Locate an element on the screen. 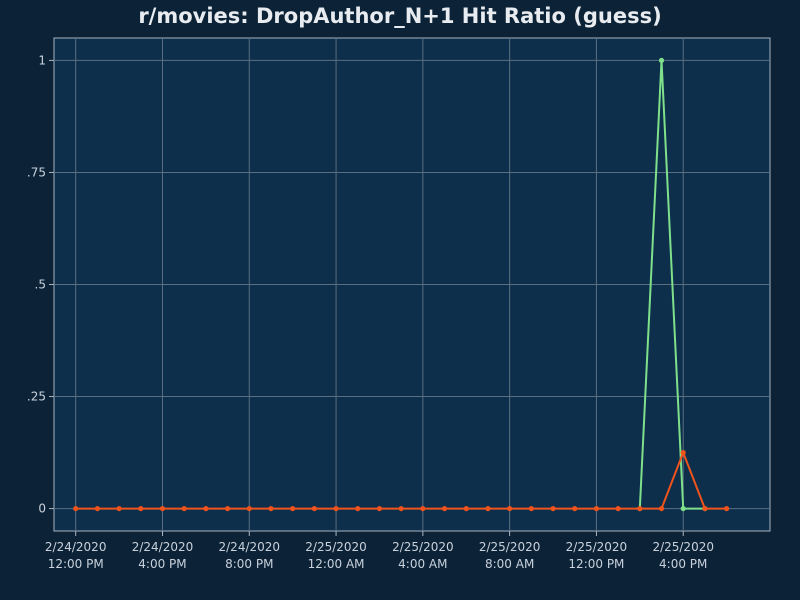 The width and height of the screenshot is (800, 600). y-tick-label: .5 is located at coordinates (40, 285).